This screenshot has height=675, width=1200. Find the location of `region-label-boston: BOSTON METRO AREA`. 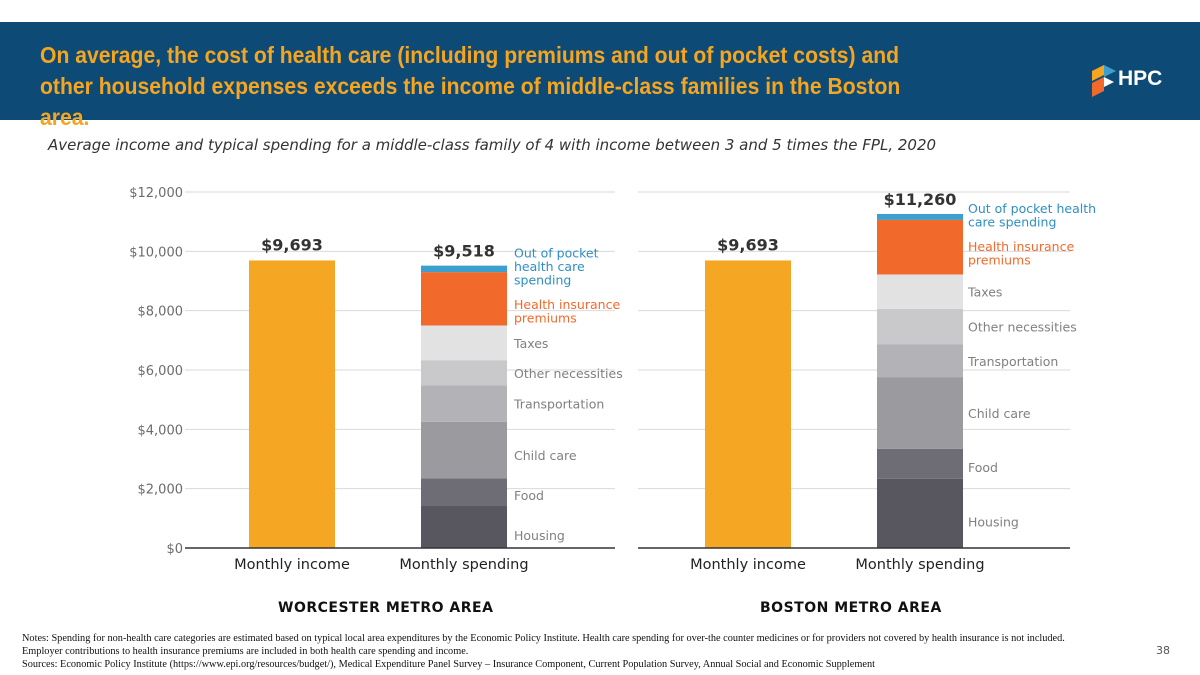

region-label-boston: BOSTON METRO AREA is located at coordinates (851, 608).